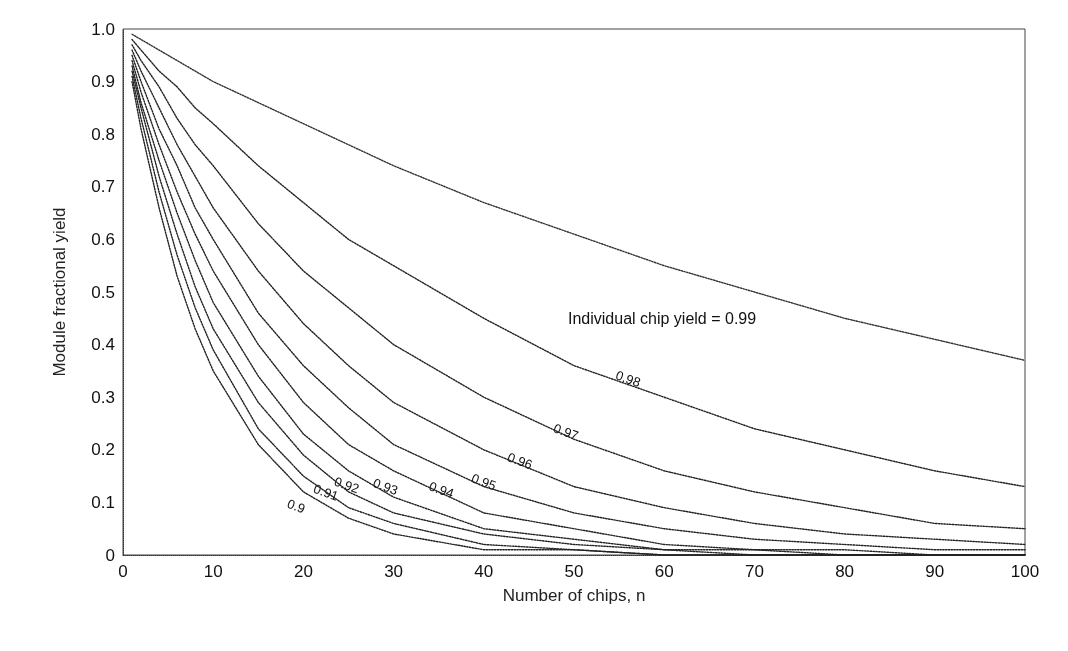 This screenshot has height=651, width=1068. Describe the element at coordinates (520, 461) in the screenshot. I see `annotation: 0.96` at that location.